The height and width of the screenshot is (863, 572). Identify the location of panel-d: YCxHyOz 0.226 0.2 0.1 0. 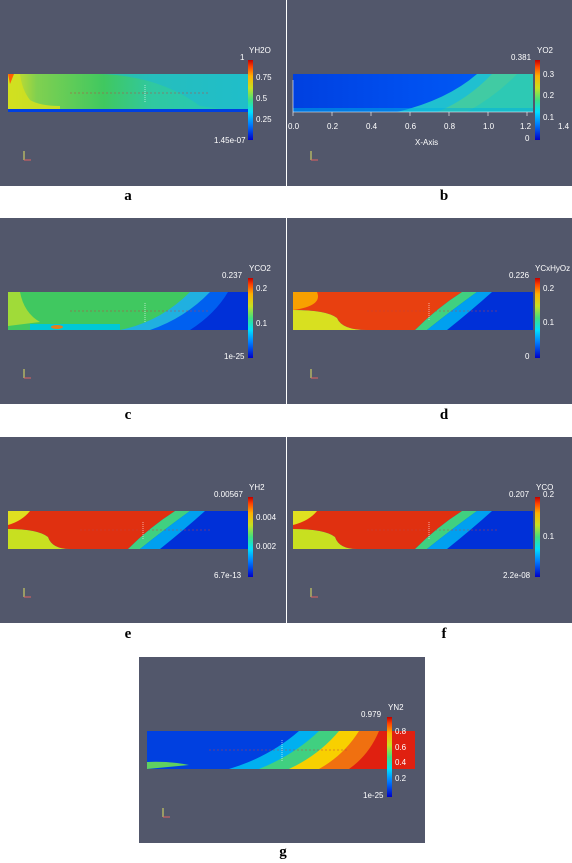
(429, 311).